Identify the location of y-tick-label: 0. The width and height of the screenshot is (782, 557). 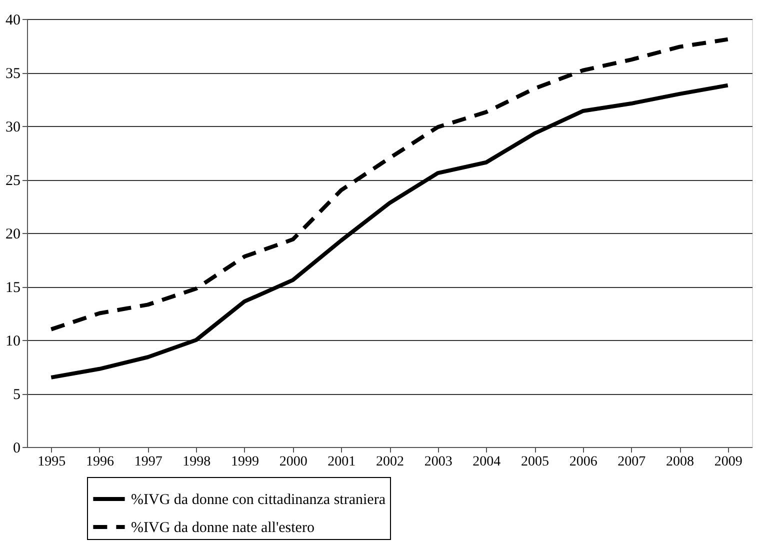
(16, 448).